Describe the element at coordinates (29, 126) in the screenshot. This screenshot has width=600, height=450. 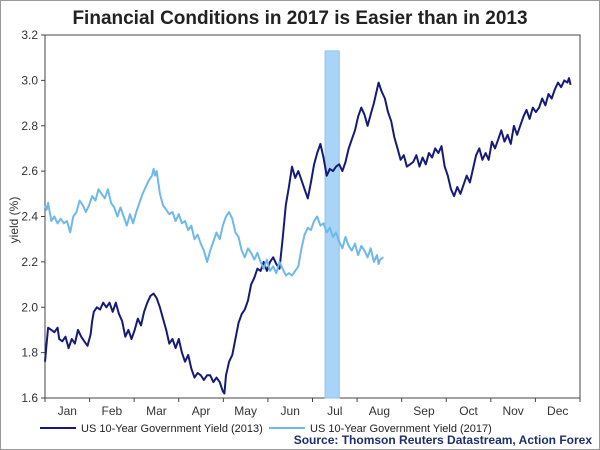
I see `y-tick-label: 2.8` at that location.